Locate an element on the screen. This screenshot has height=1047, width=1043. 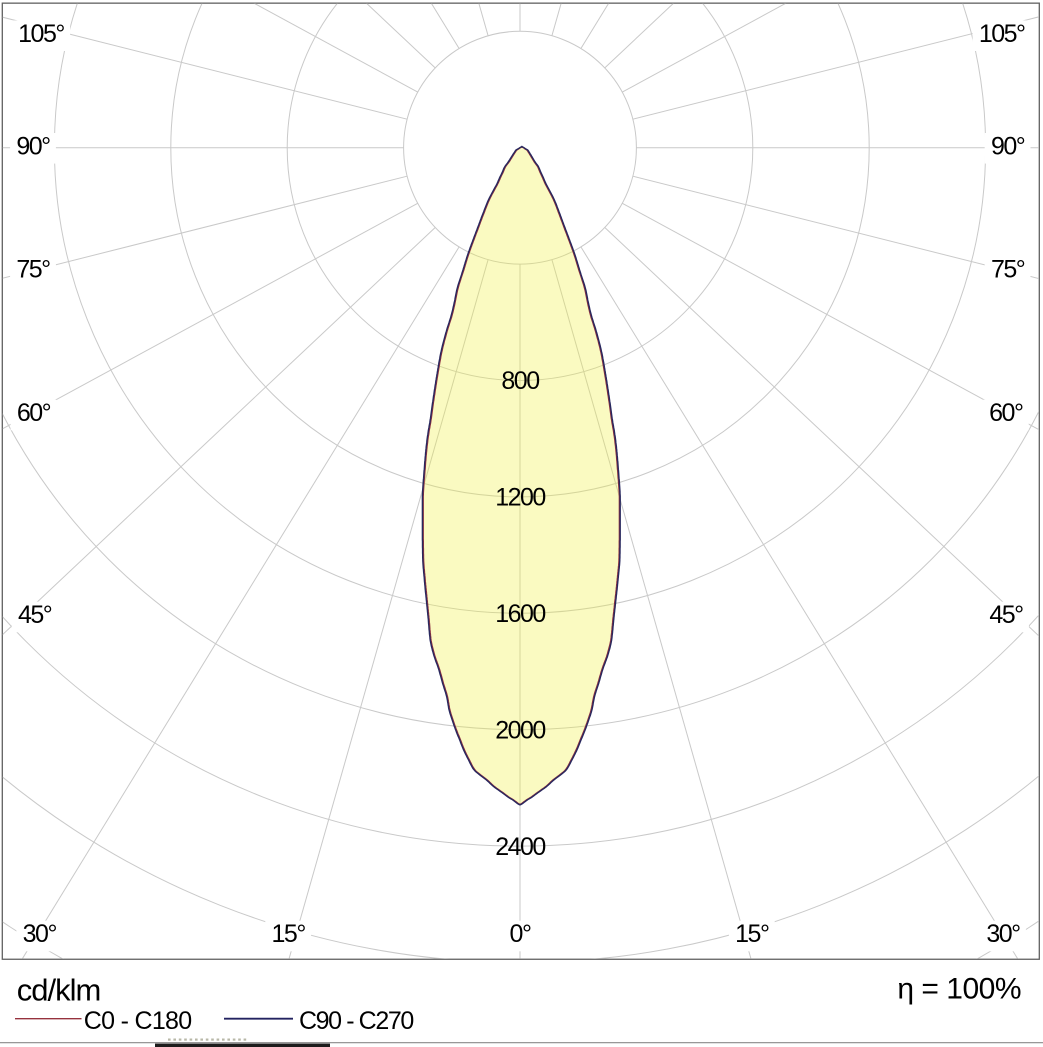
svg-text: 2400 is located at coordinates (520, 847).